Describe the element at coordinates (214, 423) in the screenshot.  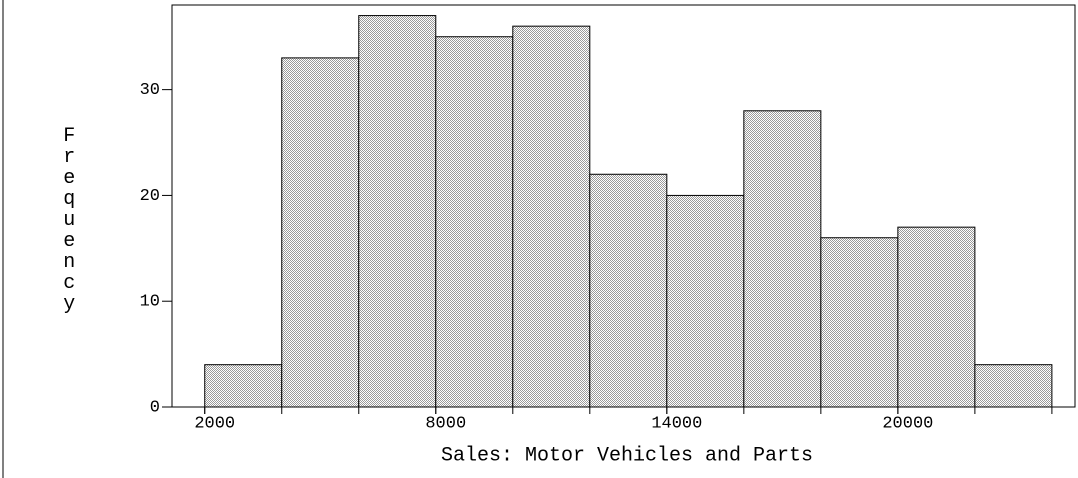
I see `x-tick-label: 2000` at that location.